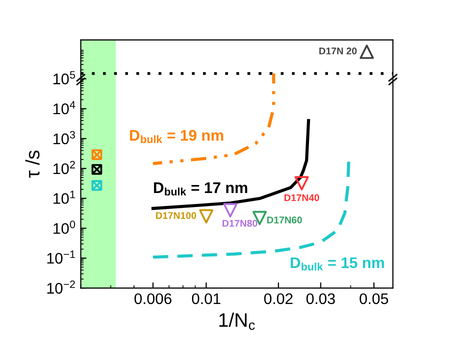 The height and width of the screenshot is (350, 459). What do you see at coordinates (338, 51) in the screenshot?
I see `series-label: D17N 20` at bounding box center [338, 51].